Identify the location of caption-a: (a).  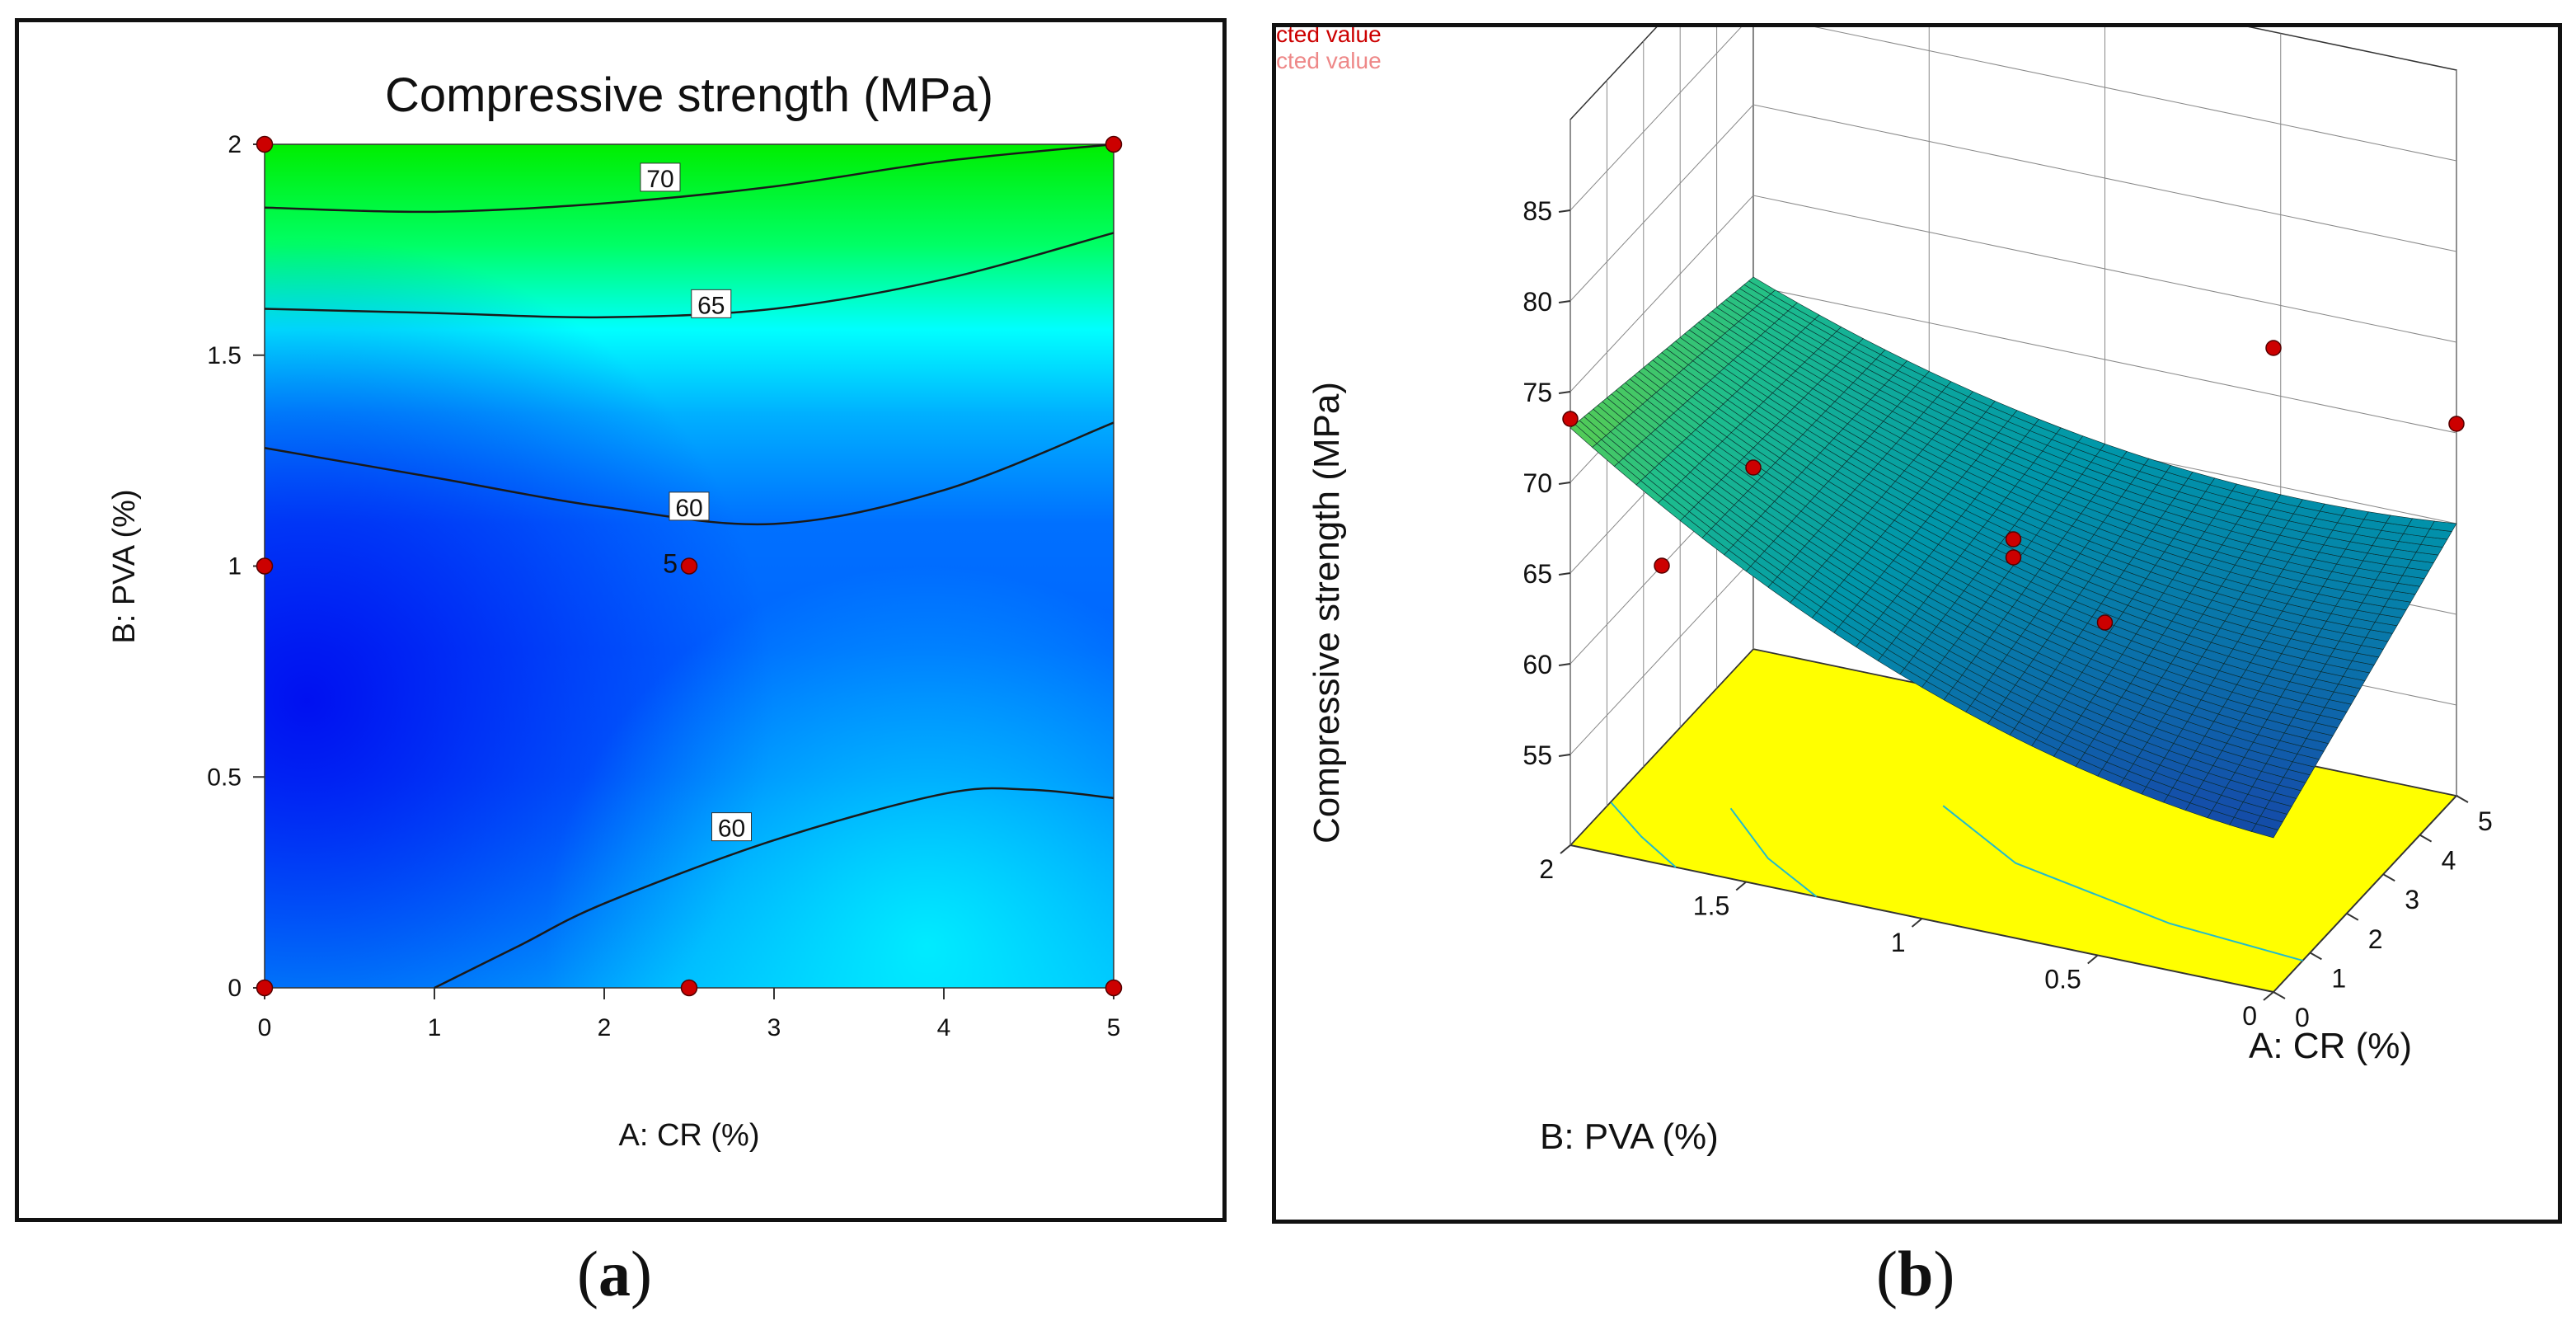
(614, 1273).